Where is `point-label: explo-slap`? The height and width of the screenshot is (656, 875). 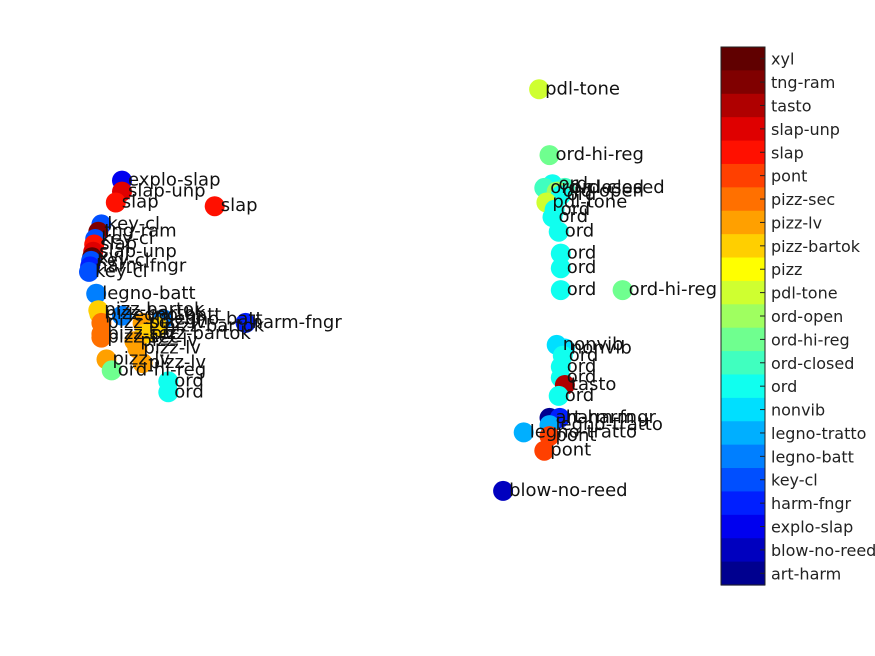 point-label: explo-slap is located at coordinates (174, 180).